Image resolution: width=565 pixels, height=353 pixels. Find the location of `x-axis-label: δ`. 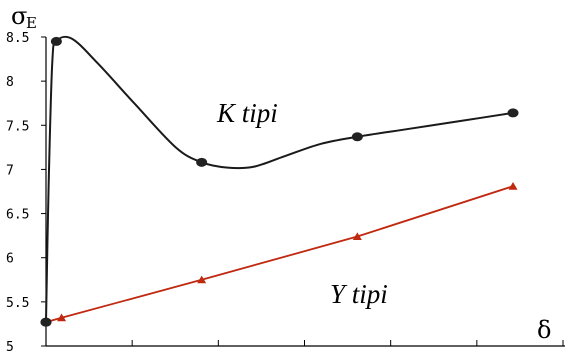

x-axis-label: δ is located at coordinates (544, 330).